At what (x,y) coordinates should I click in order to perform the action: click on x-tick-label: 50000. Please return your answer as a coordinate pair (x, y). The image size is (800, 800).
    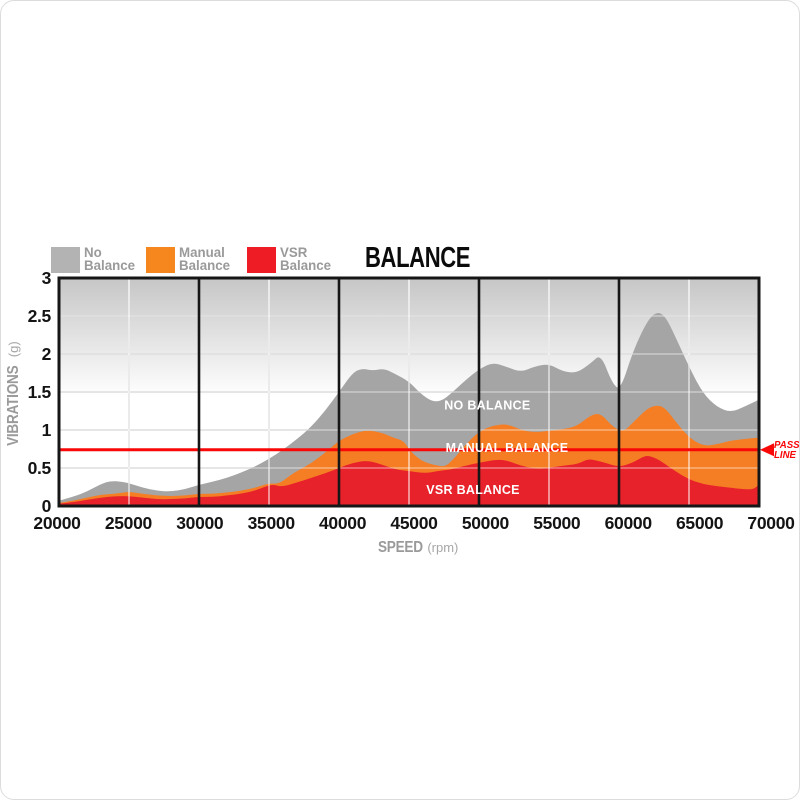
    Looking at the image, I should click on (486, 523).